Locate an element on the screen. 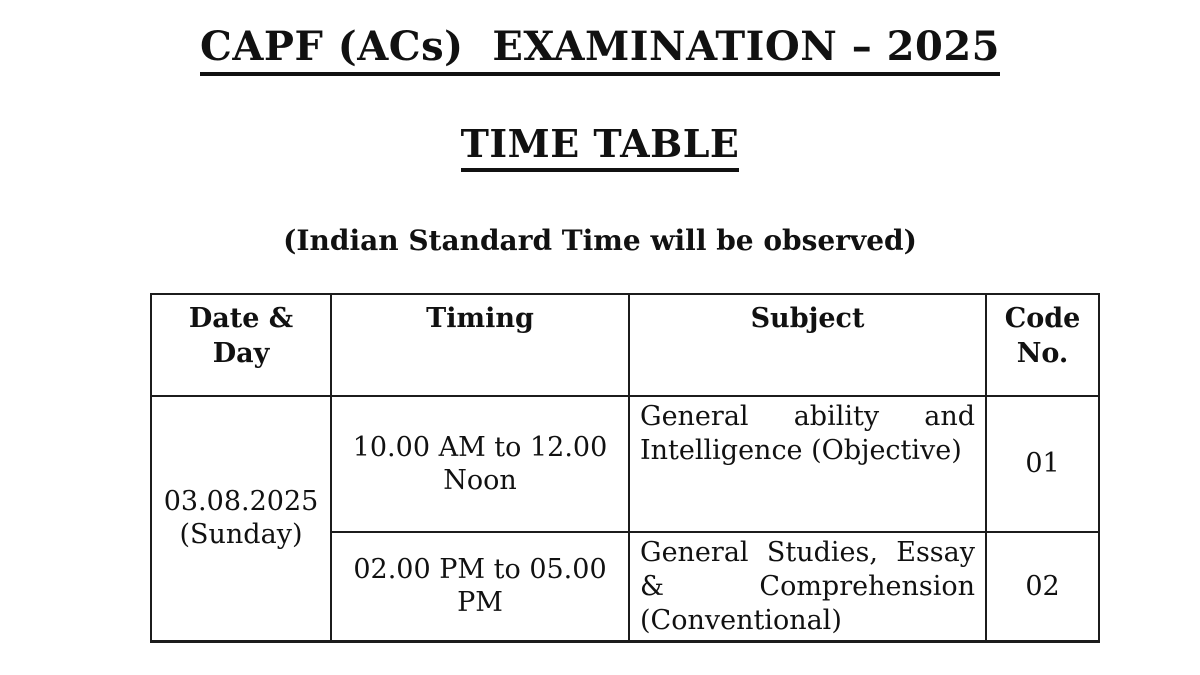 This screenshot has width=1200, height=675. timetable-heading: TIME TABLE is located at coordinates (600, 147).